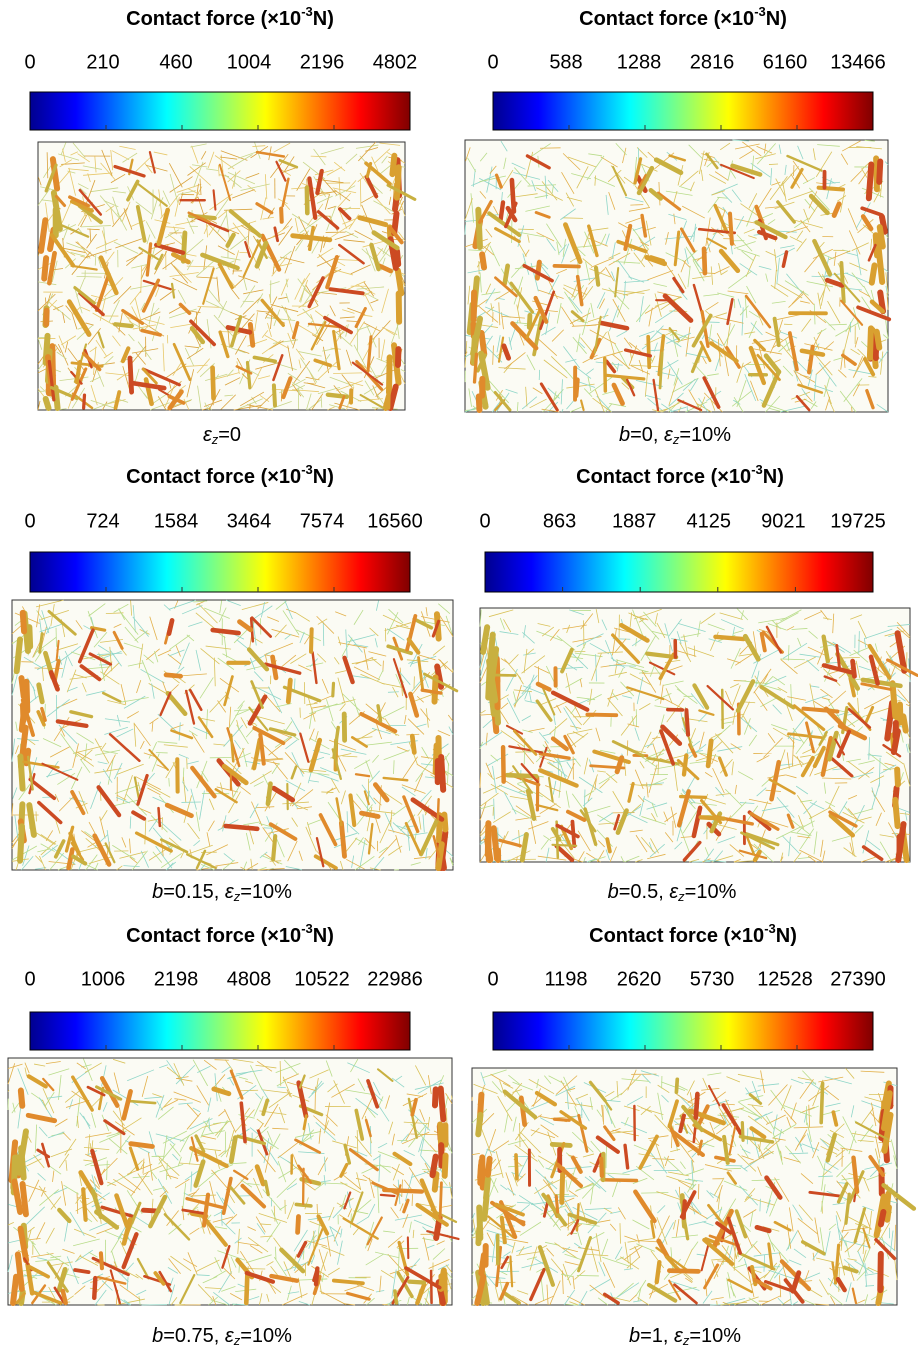  What do you see at coordinates (565, 62) in the screenshot?
I see `colorbar-tick-label: 588` at bounding box center [565, 62].